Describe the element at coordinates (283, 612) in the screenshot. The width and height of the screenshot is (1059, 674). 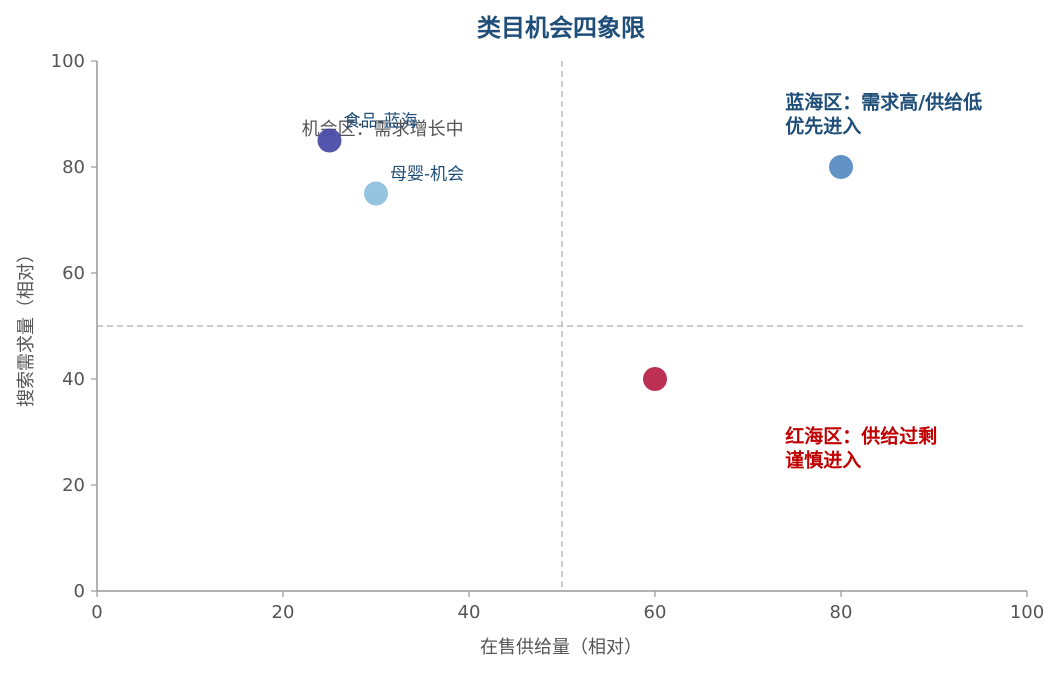
I see `x-tick-label: 20` at that location.